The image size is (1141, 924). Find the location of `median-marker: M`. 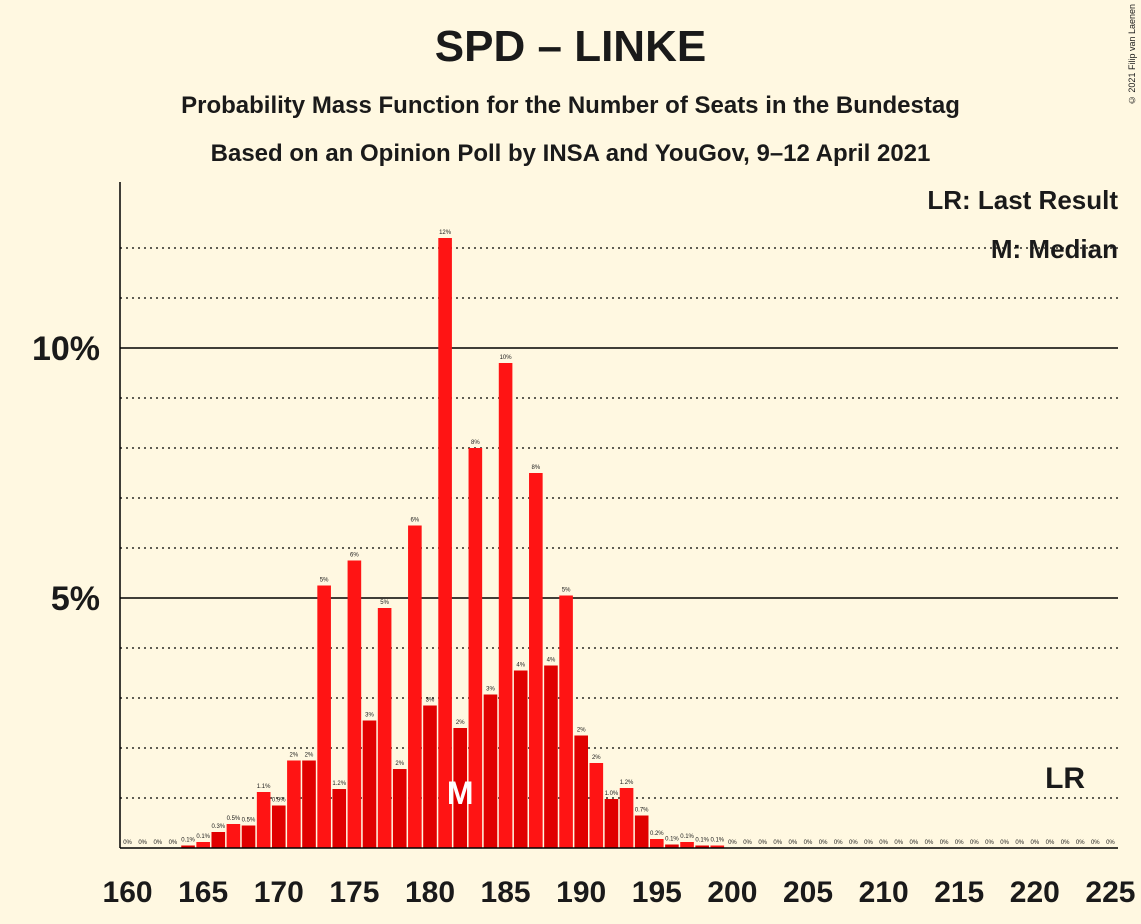

median-marker: M is located at coordinates (460, 793).